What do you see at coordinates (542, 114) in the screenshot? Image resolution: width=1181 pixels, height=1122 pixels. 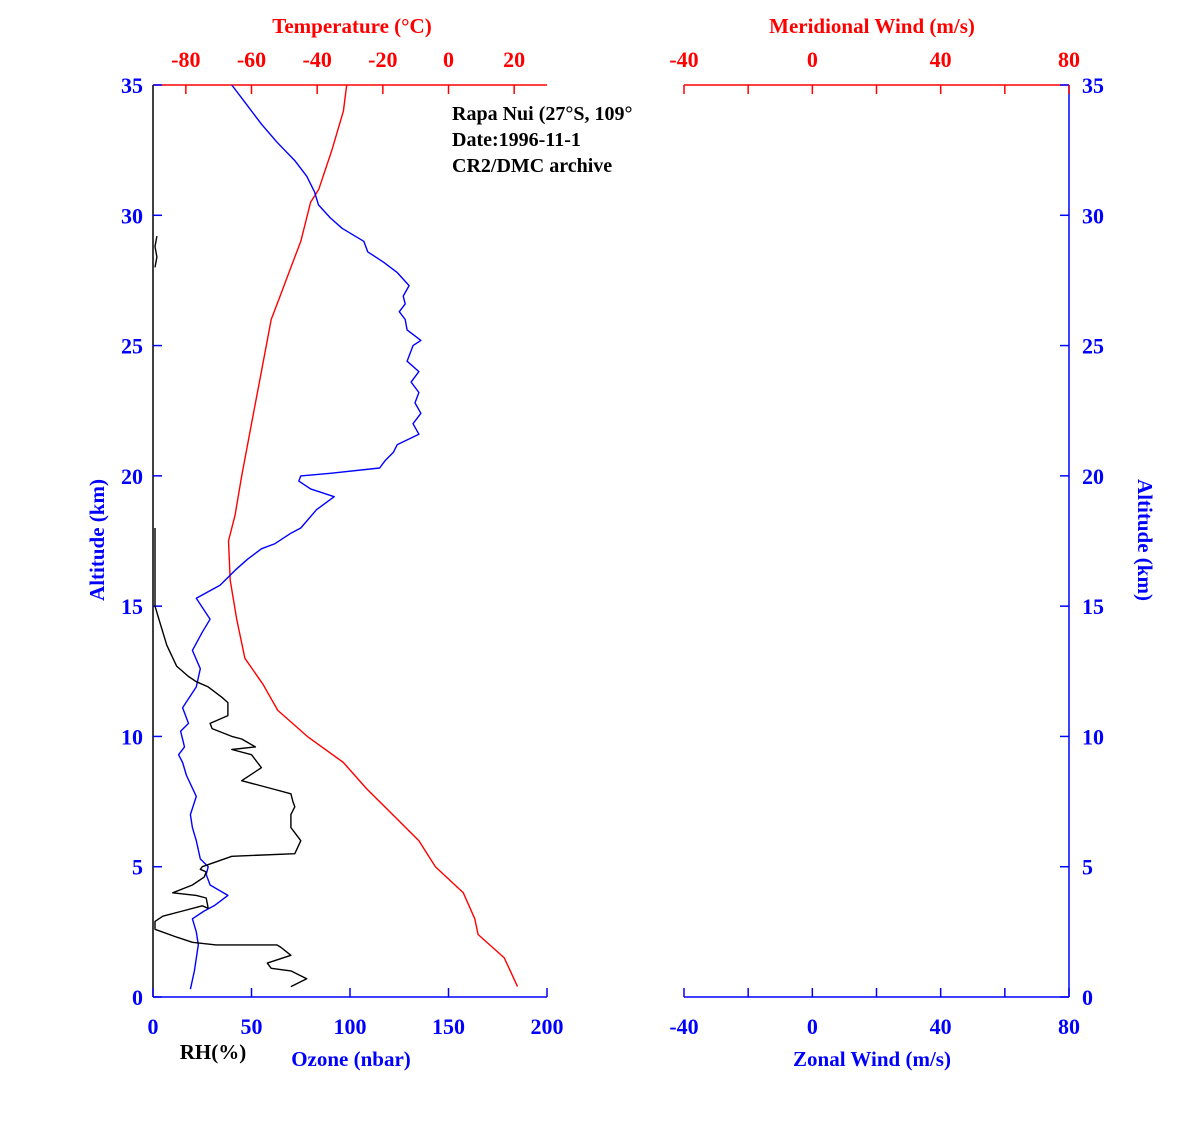 I see `chart-annotation-location: Rapa Nui (27°S, 109°` at bounding box center [542, 114].